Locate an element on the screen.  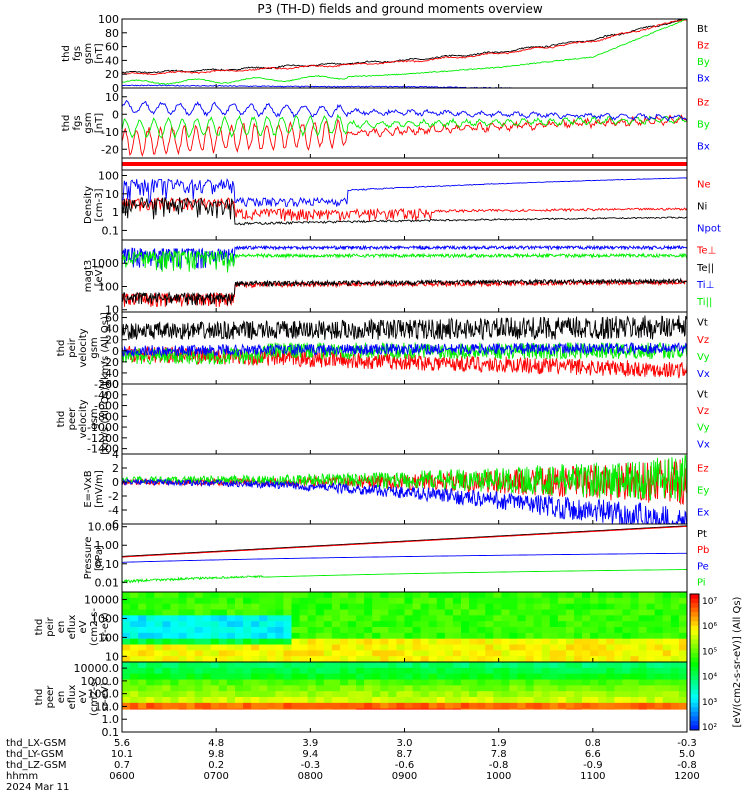
legend-Bt: Bt is located at coordinates (702, 29).